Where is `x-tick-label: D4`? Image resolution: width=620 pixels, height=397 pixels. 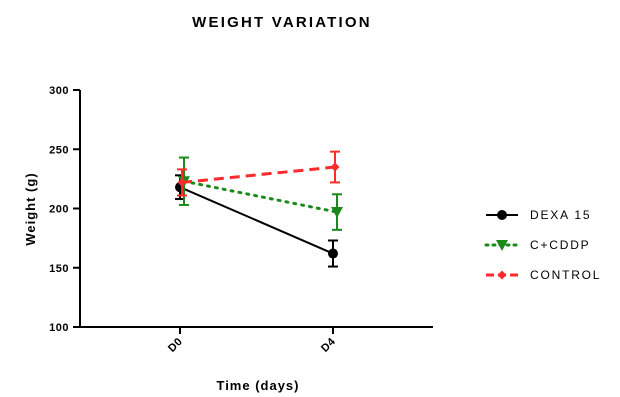 x-tick-label: D4 is located at coordinates (328, 344).